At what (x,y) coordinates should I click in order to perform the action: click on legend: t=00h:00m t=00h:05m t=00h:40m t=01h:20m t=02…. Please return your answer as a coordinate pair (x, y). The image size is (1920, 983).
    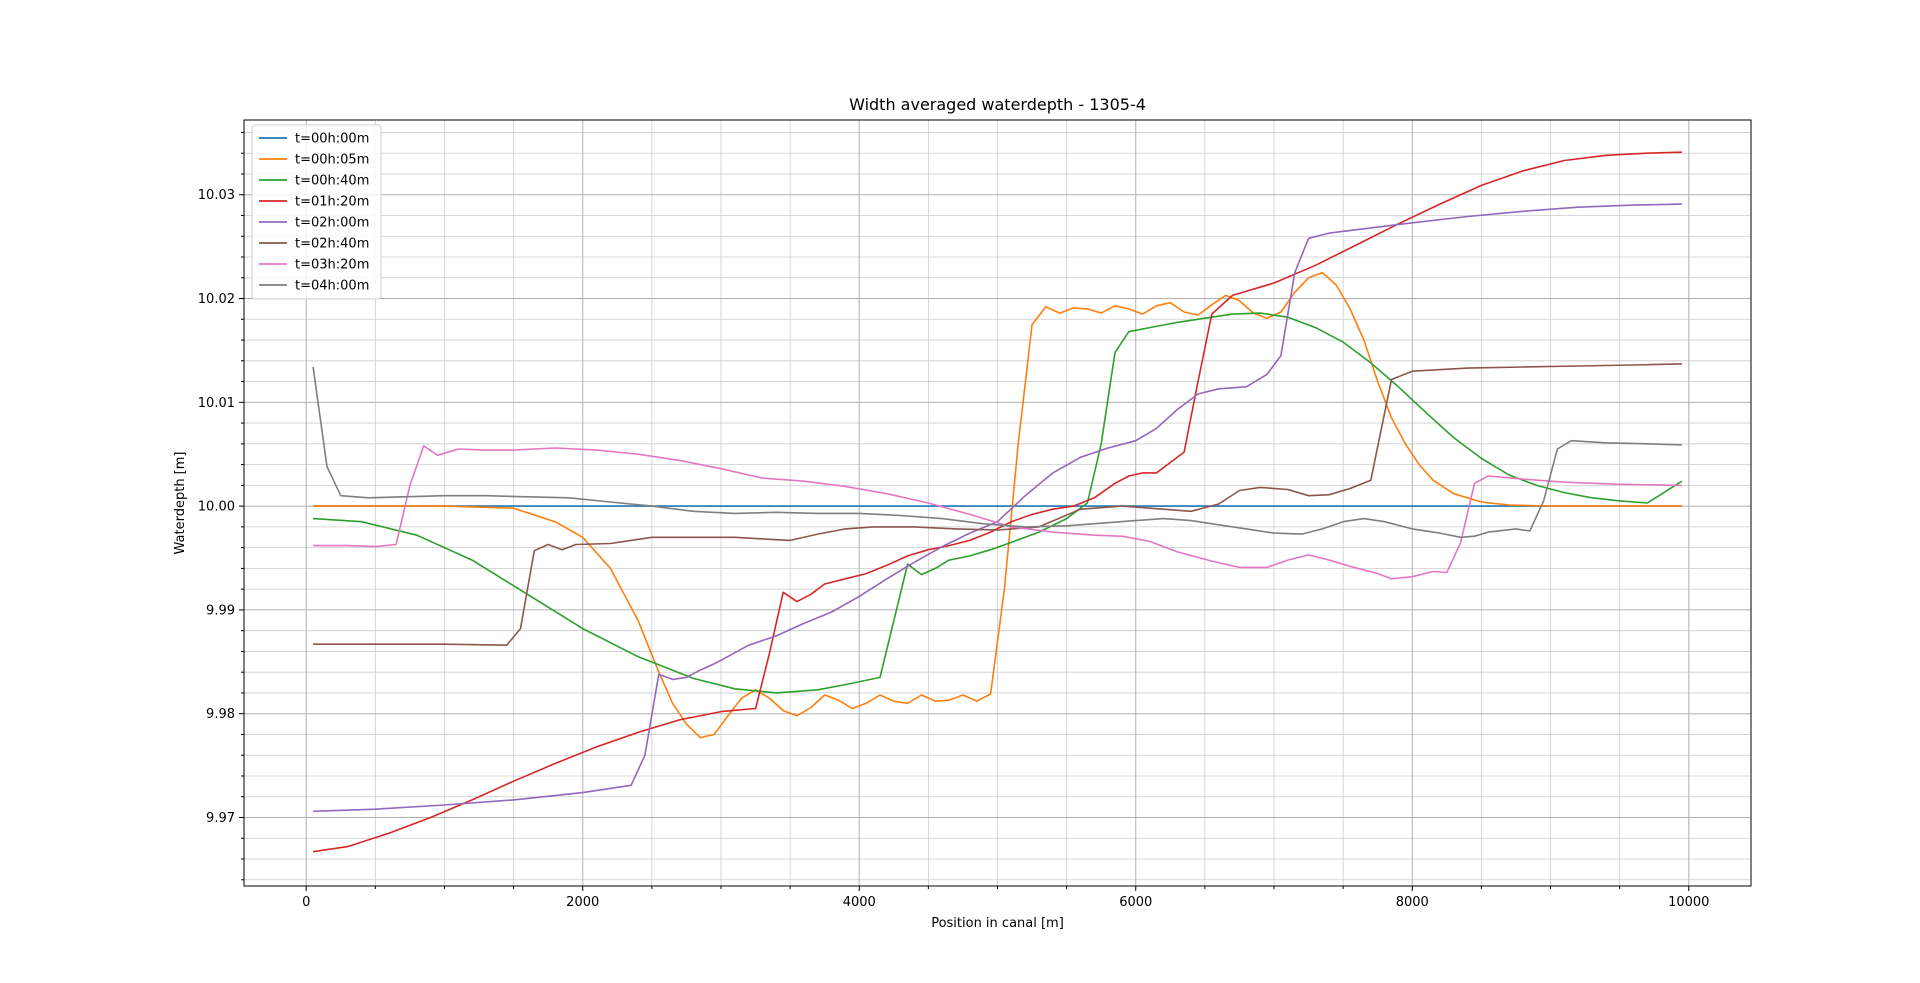
    Looking at the image, I should click on (316, 212).